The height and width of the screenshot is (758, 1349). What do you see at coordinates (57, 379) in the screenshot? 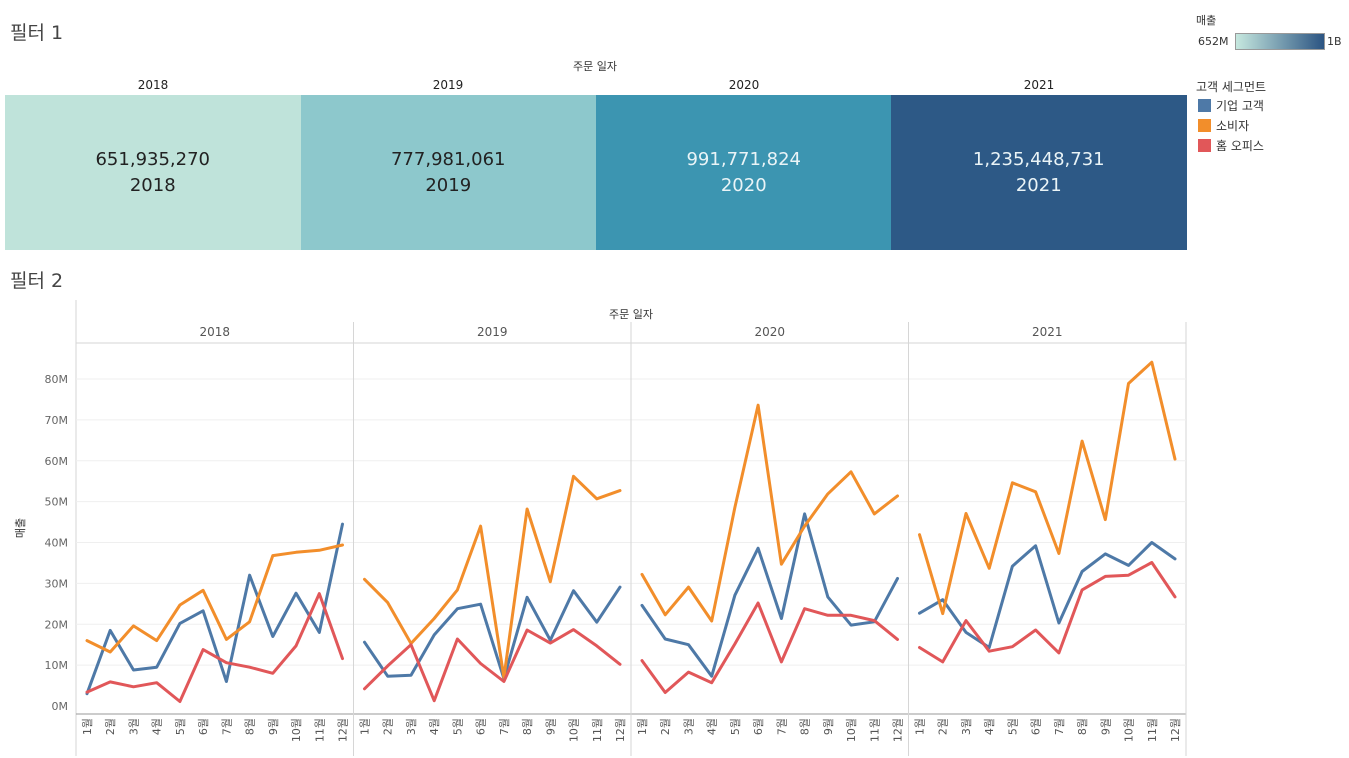
I see `y-tick-label: 80M` at bounding box center [57, 379].